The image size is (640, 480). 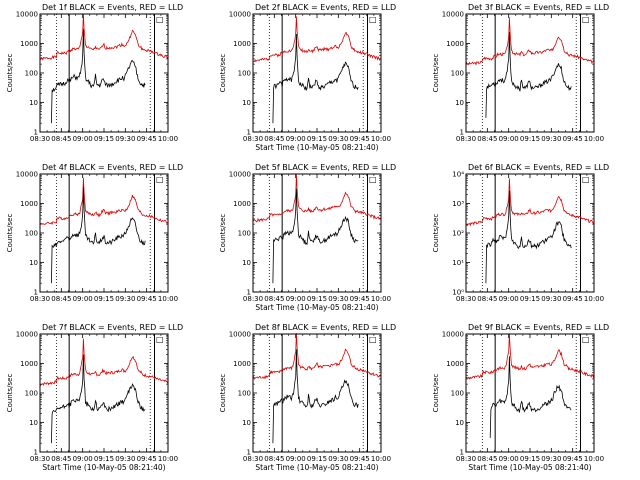 What do you see at coordinates (112, 7) in the screenshot?
I see `panel-title: Det 1f BLACK = Events, RED = LLD` at bounding box center [112, 7].